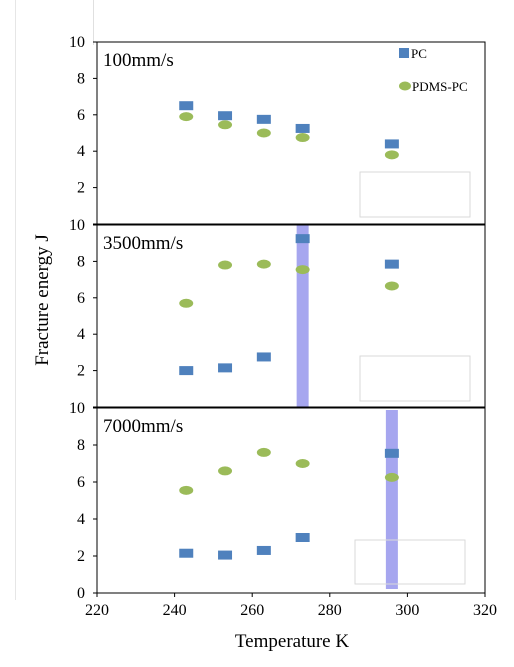  I want to click on x-tick-label: 320, so click(485, 610).